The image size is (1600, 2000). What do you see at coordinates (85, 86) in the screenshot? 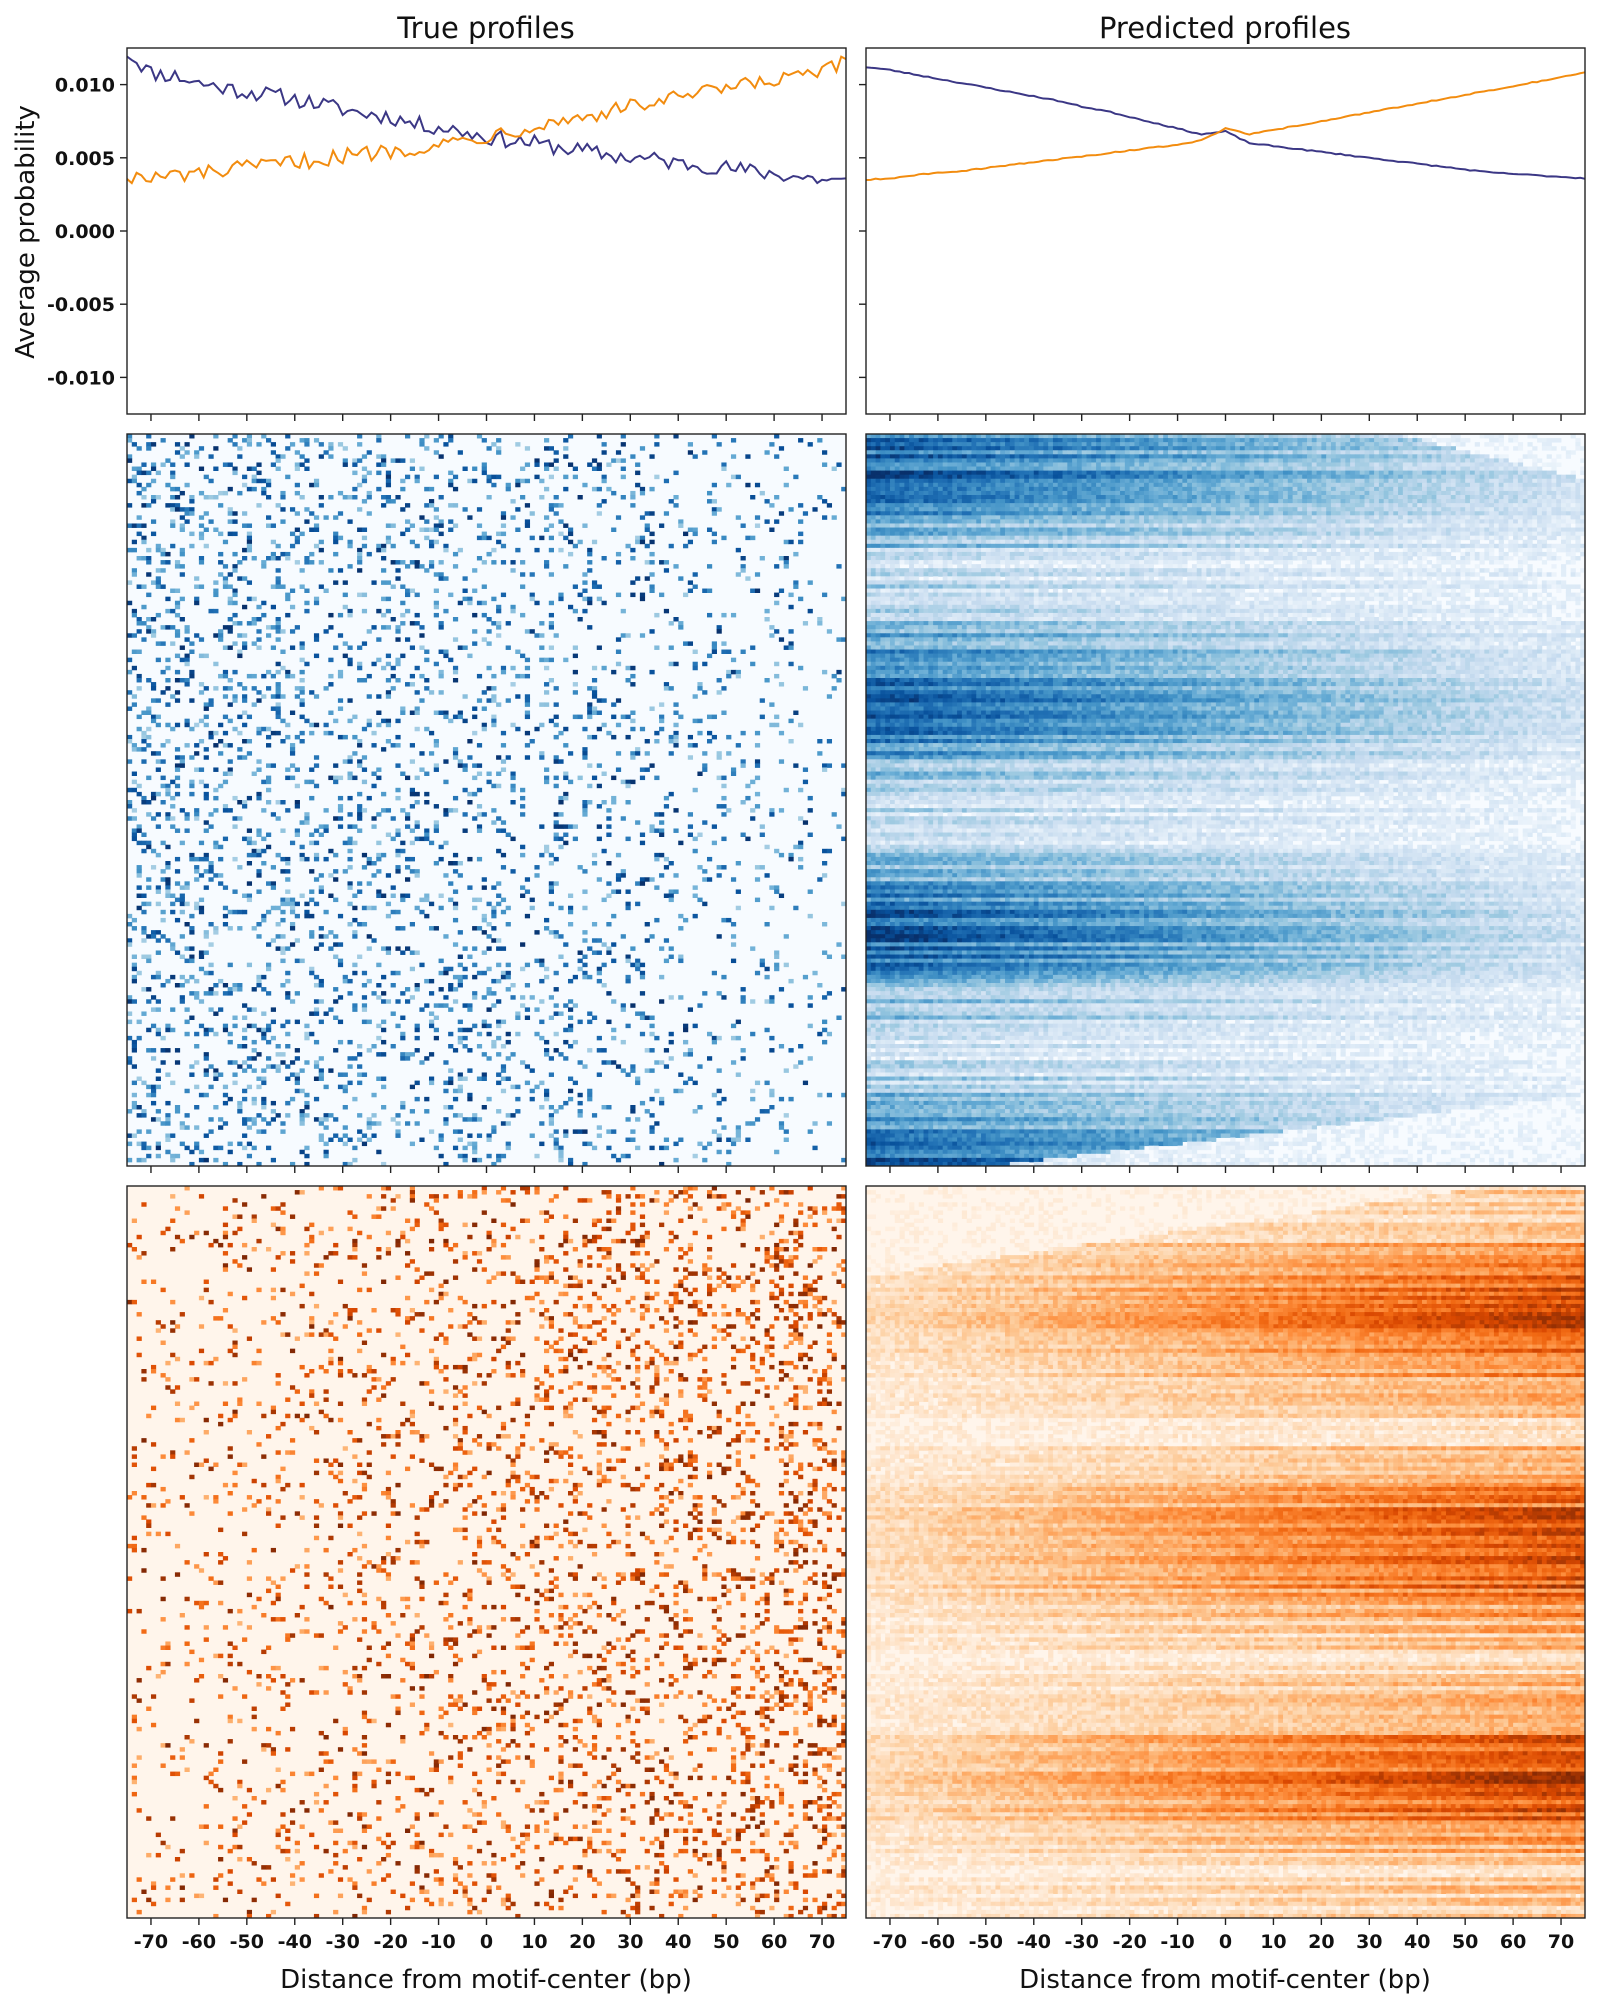
I see `true-profile-ytick-label-0: 0.010` at bounding box center [85, 86].